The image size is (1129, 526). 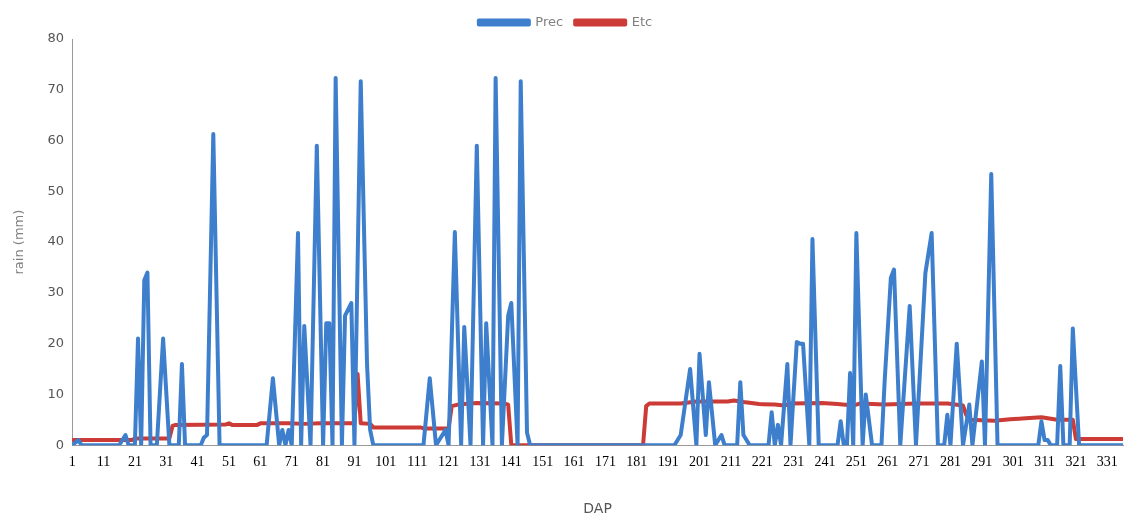 What do you see at coordinates (56, 139) in the screenshot?
I see `y-tick-label: 60` at bounding box center [56, 139].